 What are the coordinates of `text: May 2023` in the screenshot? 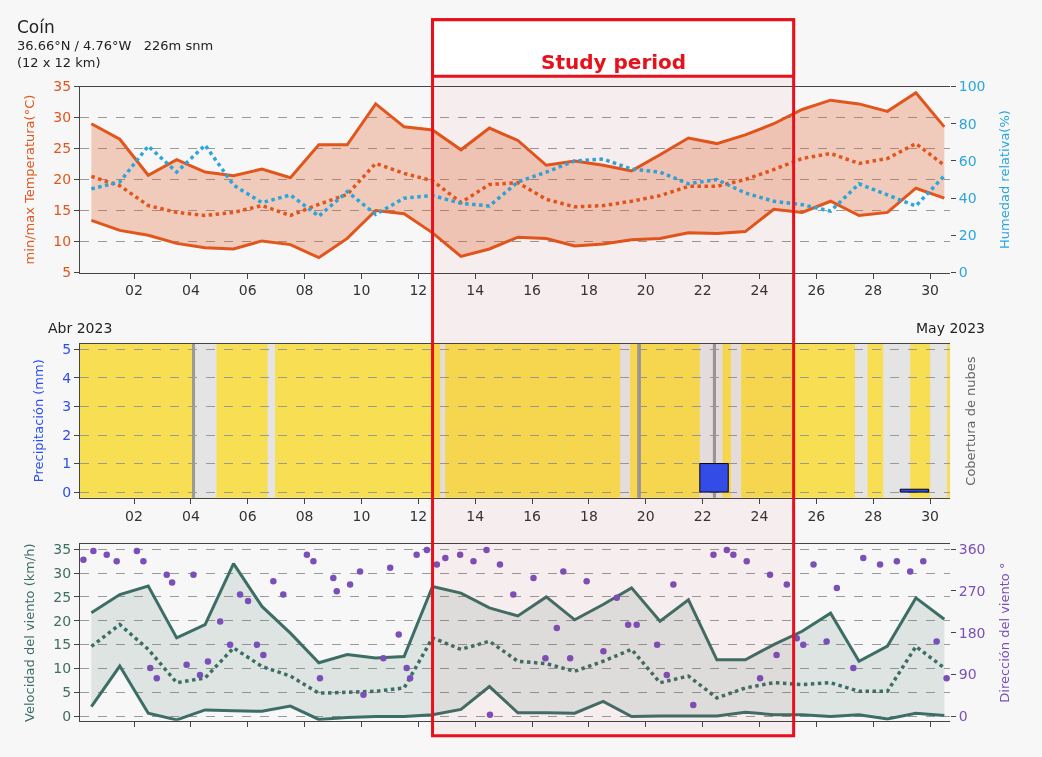 It's located at (951, 328).